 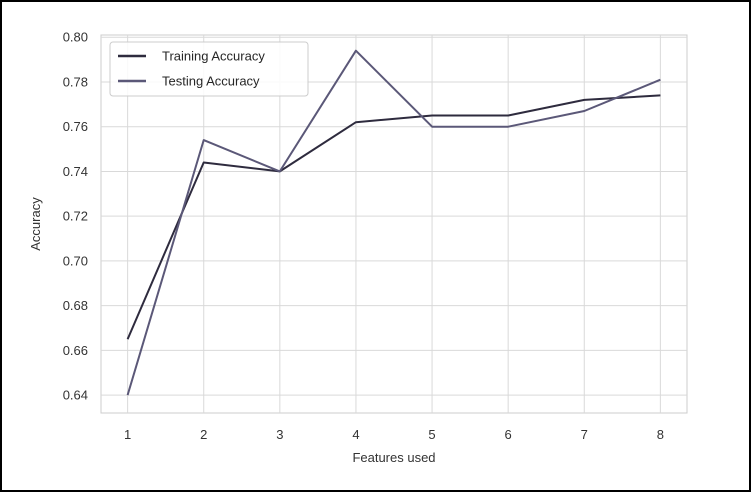 What do you see at coordinates (213, 56) in the screenshot?
I see `legend-label-training: Training Accuracy` at bounding box center [213, 56].